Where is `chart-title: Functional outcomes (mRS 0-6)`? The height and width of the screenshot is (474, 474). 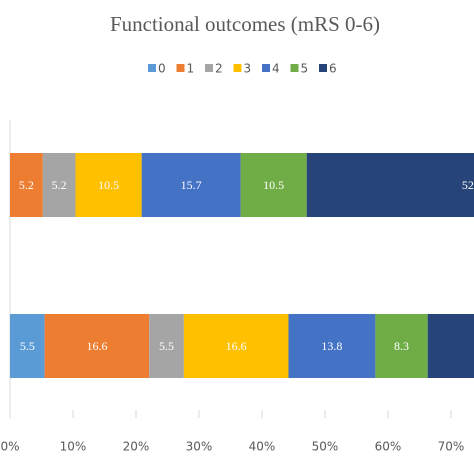
chart-title: Functional outcomes (mRS 0-6) is located at coordinates (245, 24).